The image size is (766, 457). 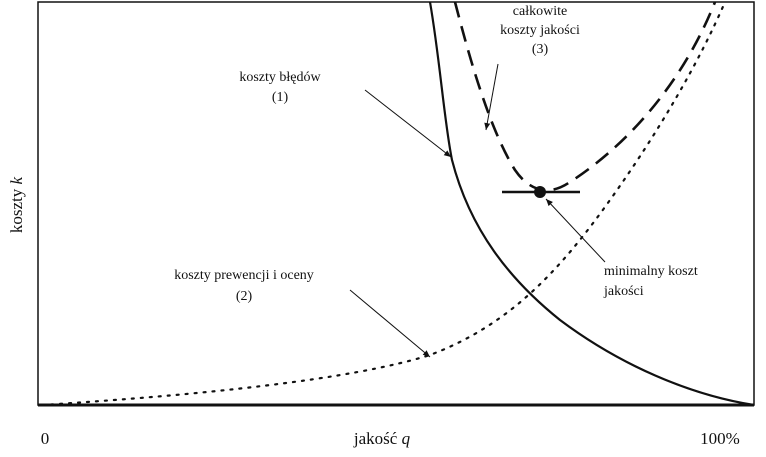 What do you see at coordinates (16, 180) in the screenshot?
I see `y-axis-variable: k` at bounding box center [16, 180].